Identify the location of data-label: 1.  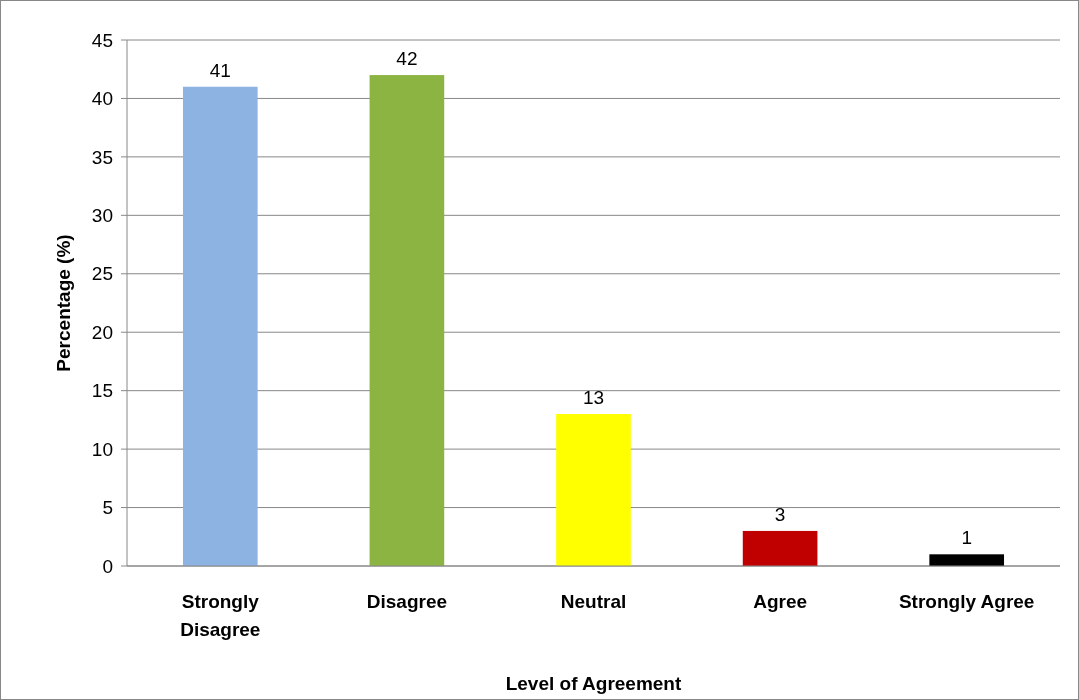
(966, 538).